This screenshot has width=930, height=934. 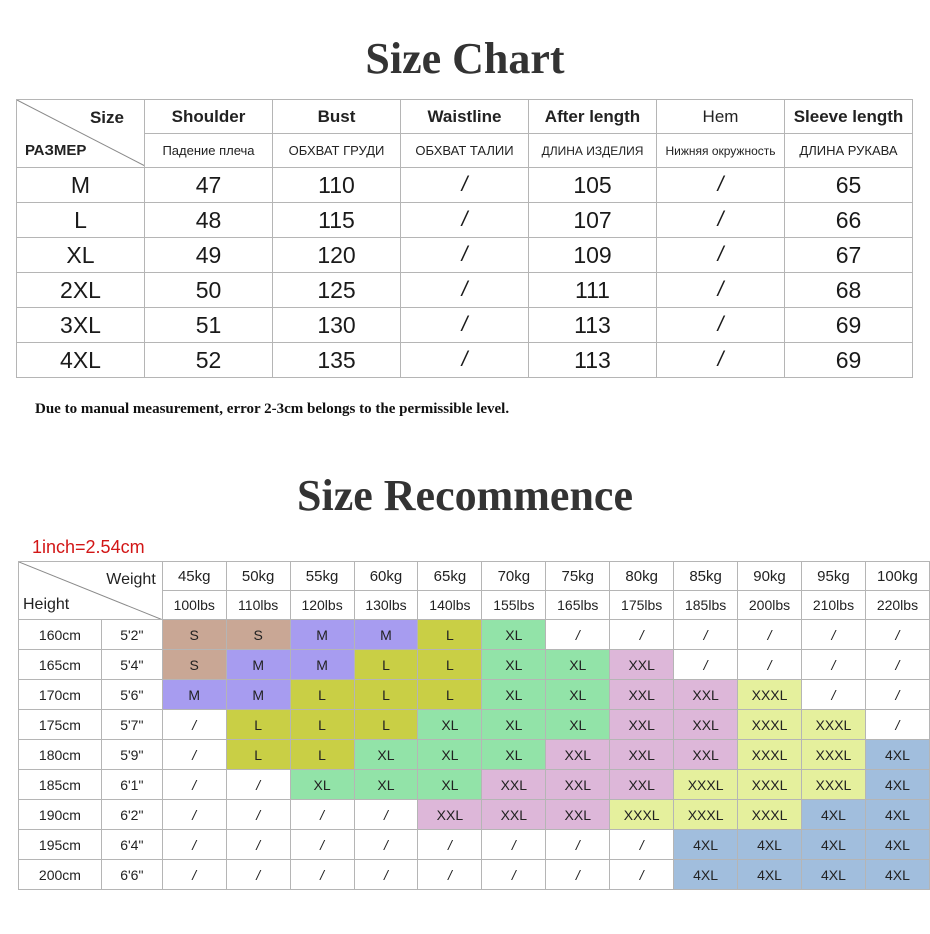 I want to click on weight-kg-header: 90kg, so click(x=769, y=576).